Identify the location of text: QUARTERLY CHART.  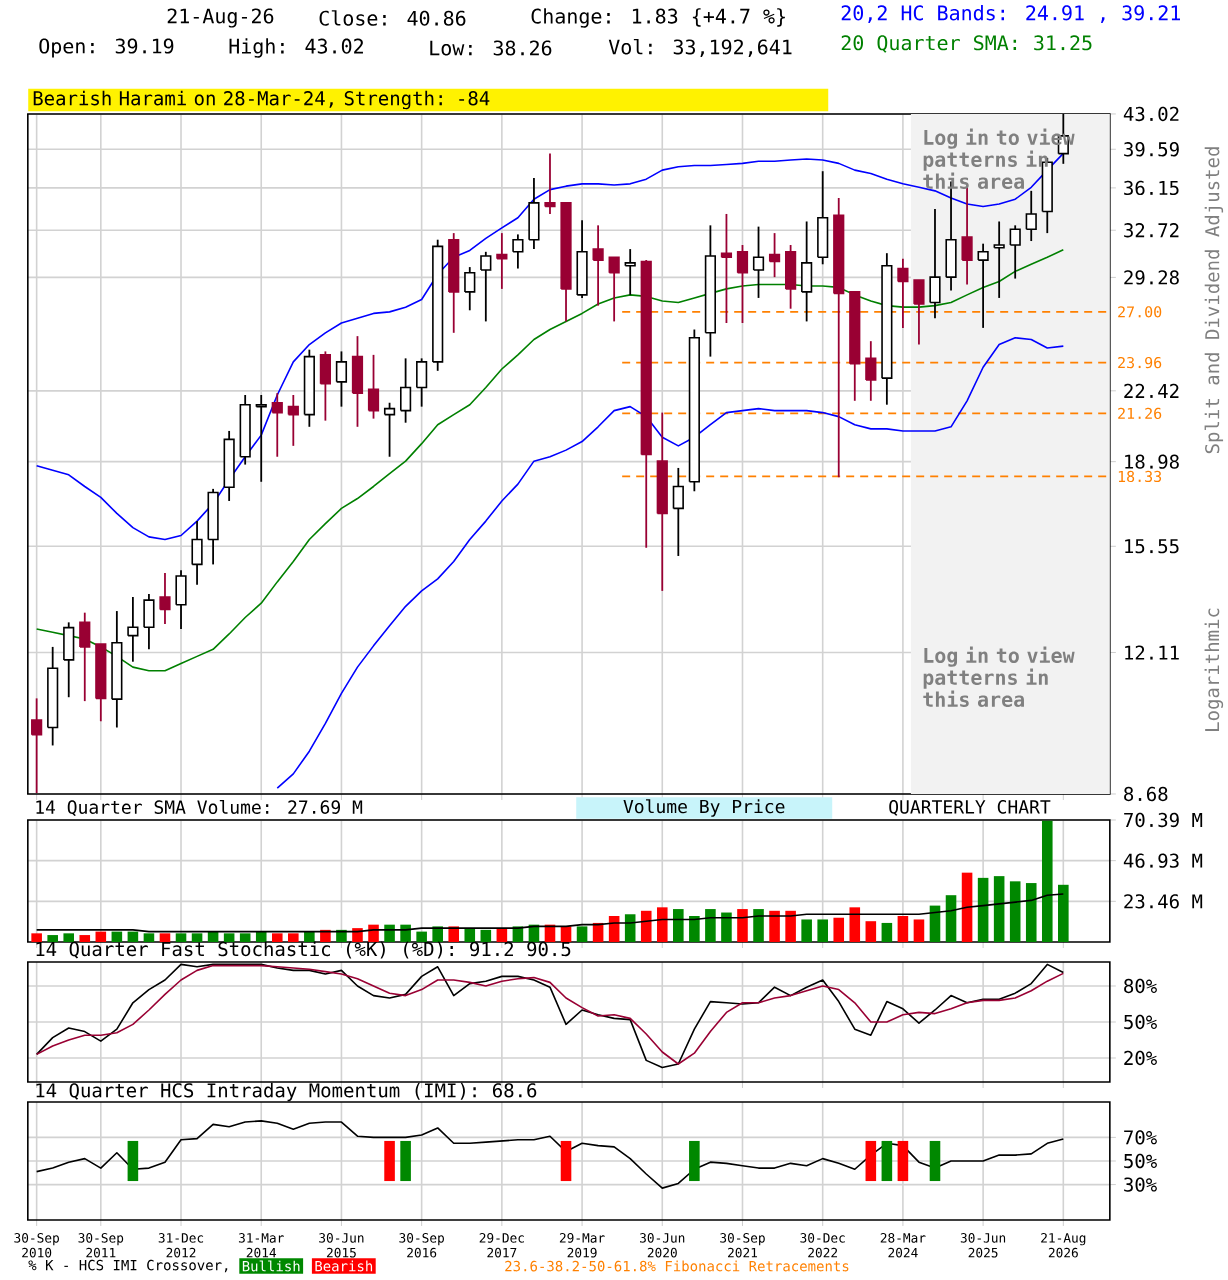
(970, 808).